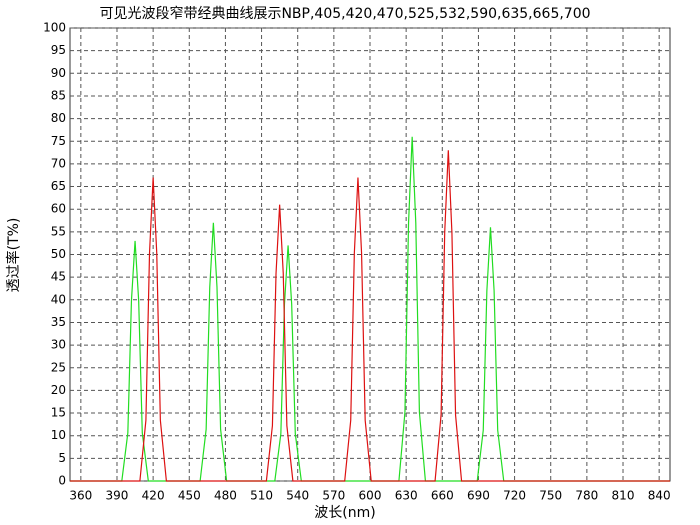 This screenshot has height=525, width=700. Describe the element at coordinates (153, 496) in the screenshot. I see `x-tick-label: 420` at that location.